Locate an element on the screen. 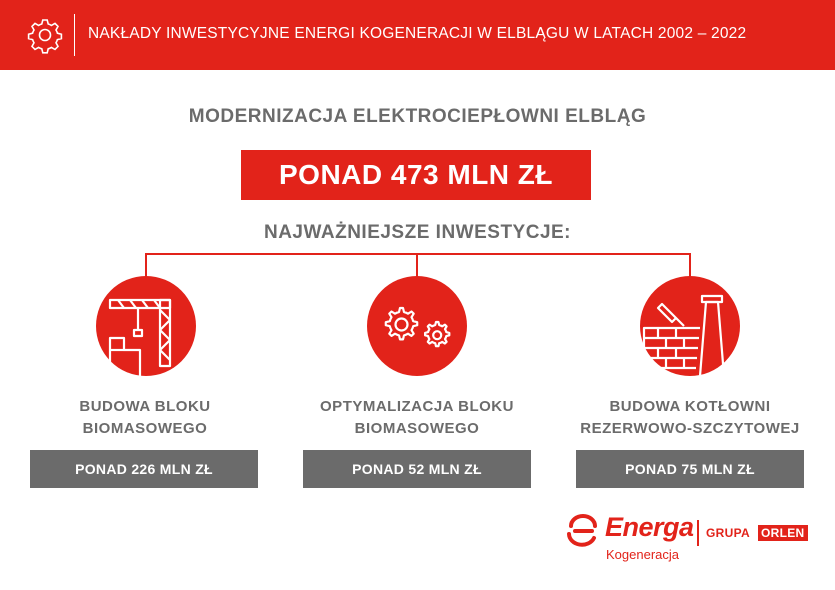 The image size is (835, 590). energa-brand: Energa is located at coordinates (649, 527).